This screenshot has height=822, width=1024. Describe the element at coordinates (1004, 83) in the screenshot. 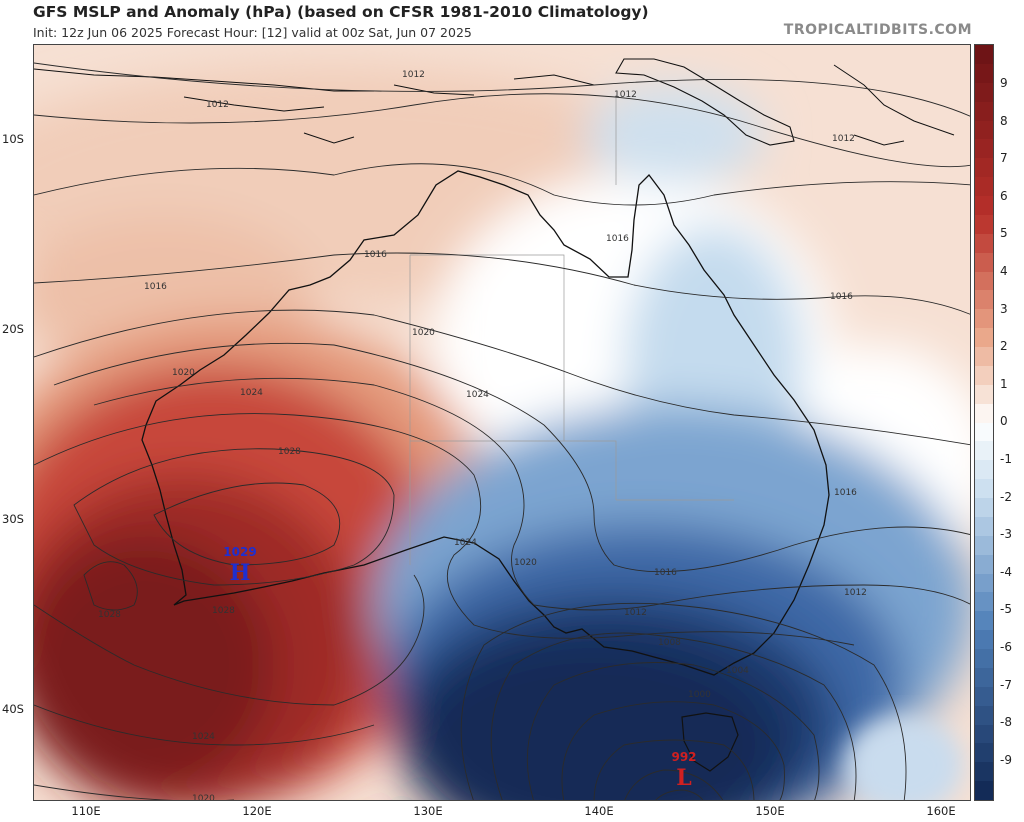

I see `colorbar-label: 9` at that location.